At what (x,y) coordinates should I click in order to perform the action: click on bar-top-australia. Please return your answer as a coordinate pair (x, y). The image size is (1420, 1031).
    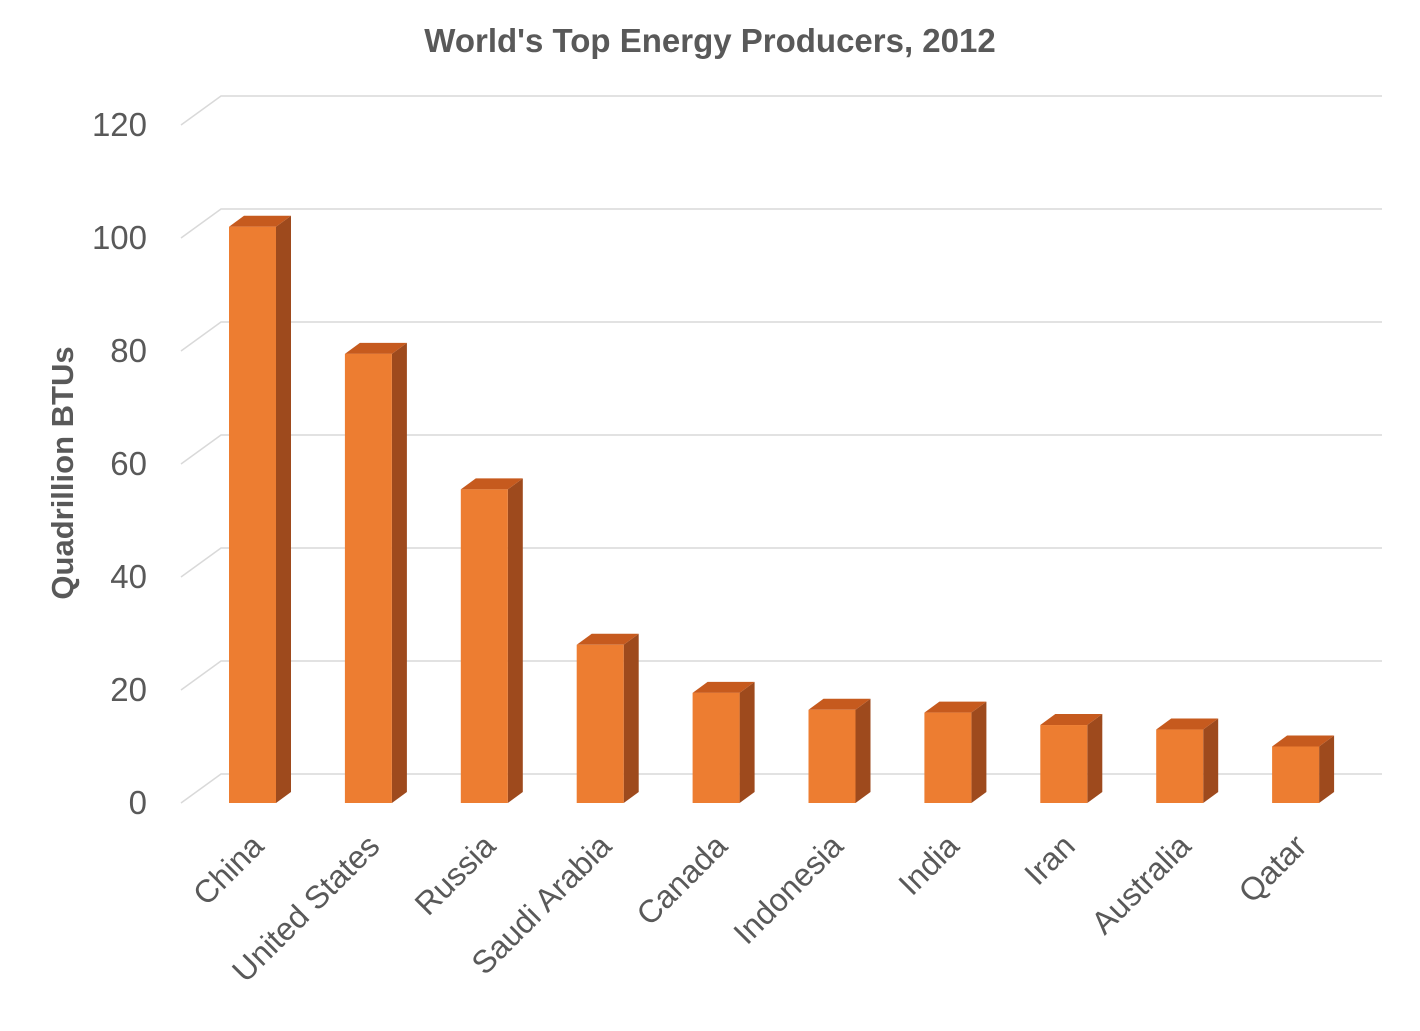
    Looking at the image, I should click on (1187, 724).